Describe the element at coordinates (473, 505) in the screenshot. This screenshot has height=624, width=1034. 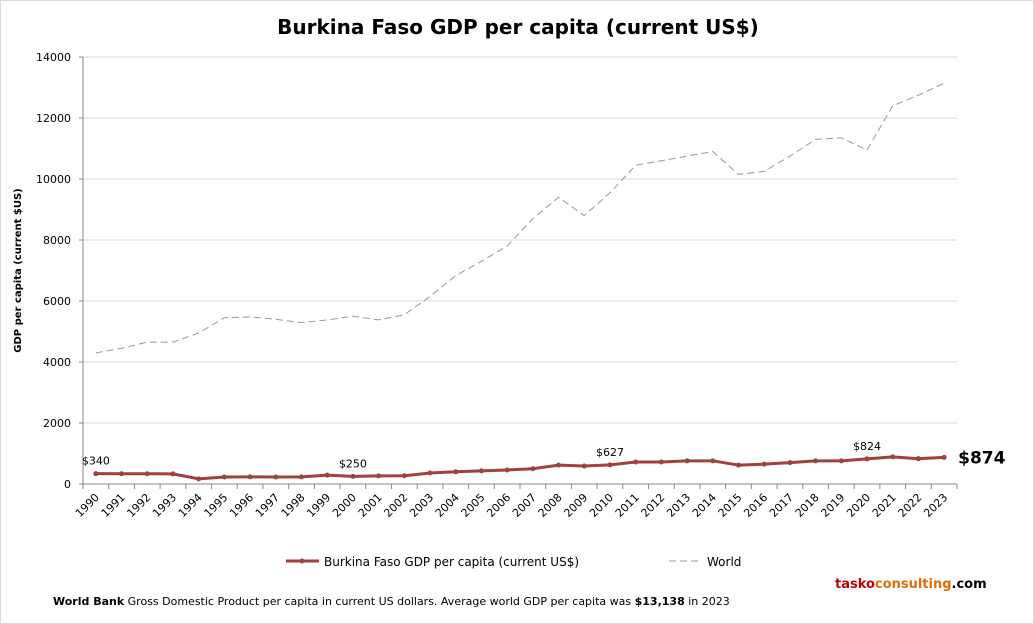
I see `x-tick-label: 2005` at that location.